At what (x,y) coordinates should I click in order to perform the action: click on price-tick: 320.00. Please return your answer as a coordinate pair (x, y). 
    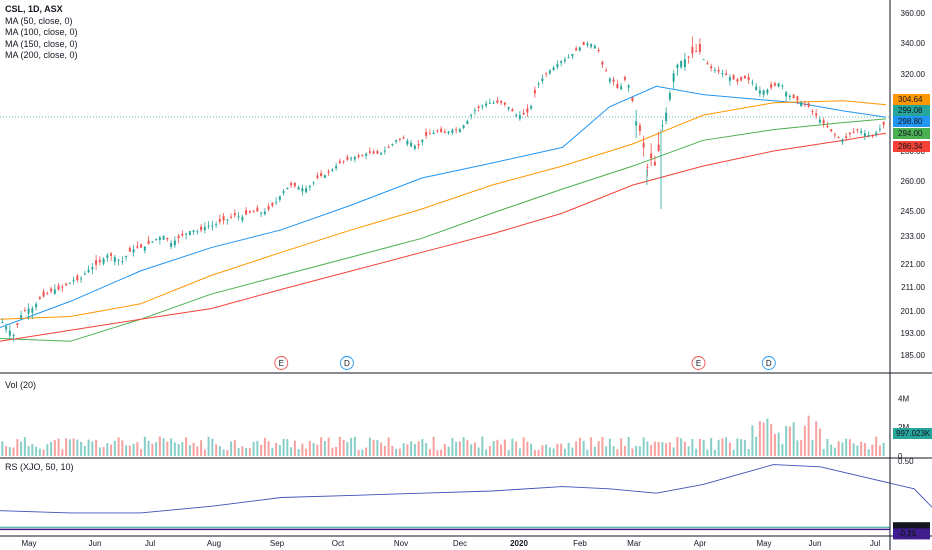
    Looking at the image, I should click on (913, 74).